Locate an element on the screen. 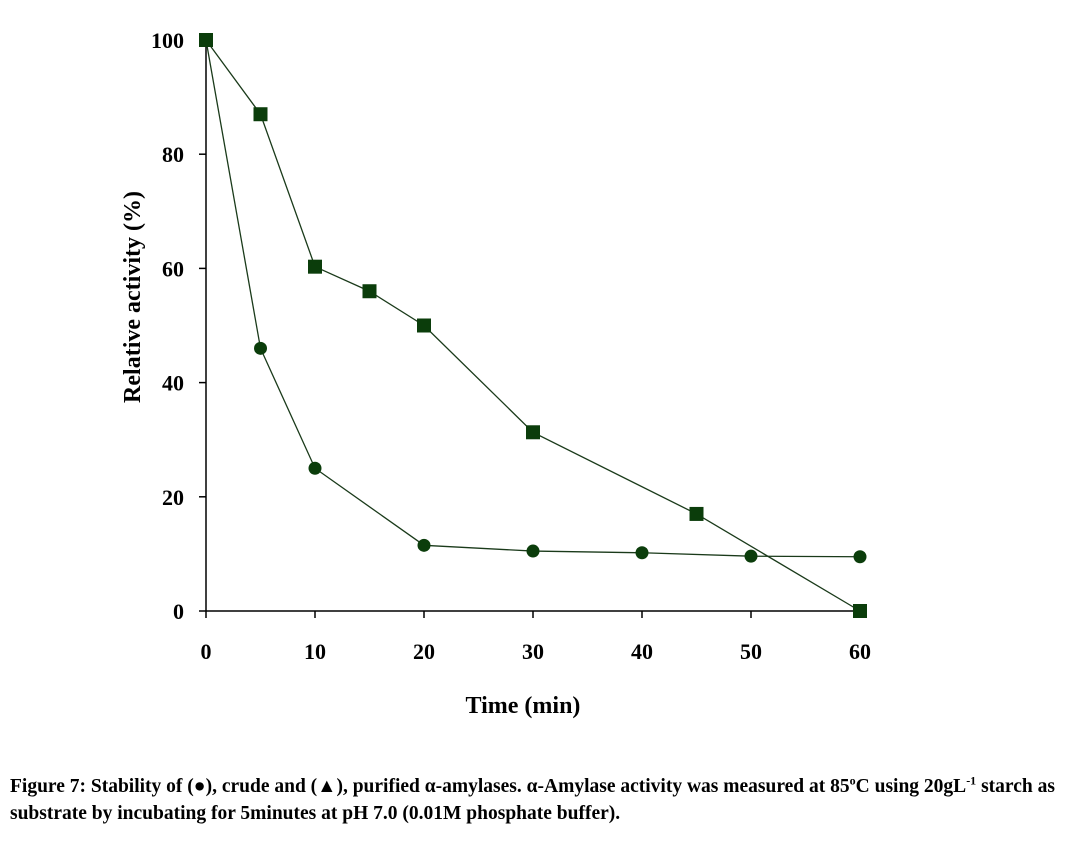 This screenshot has width=1065, height=843. x-tick-label: 20 is located at coordinates (424, 651).